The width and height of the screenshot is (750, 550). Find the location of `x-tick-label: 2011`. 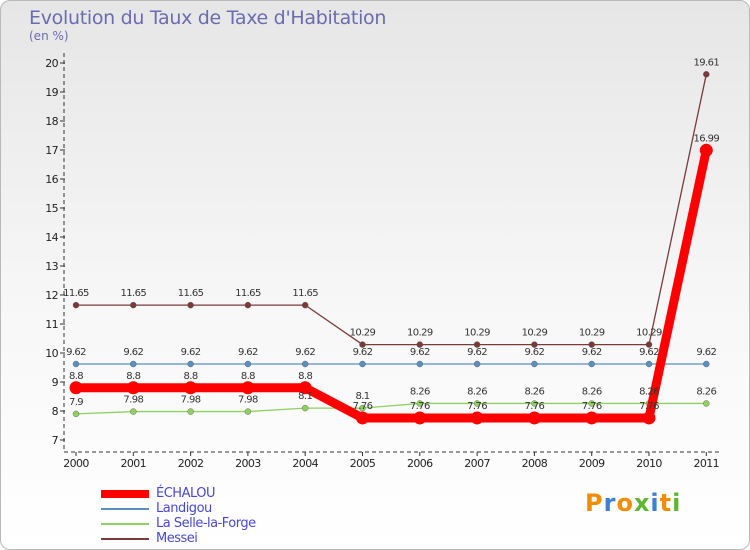

x-tick-label: 2011 is located at coordinates (706, 463).